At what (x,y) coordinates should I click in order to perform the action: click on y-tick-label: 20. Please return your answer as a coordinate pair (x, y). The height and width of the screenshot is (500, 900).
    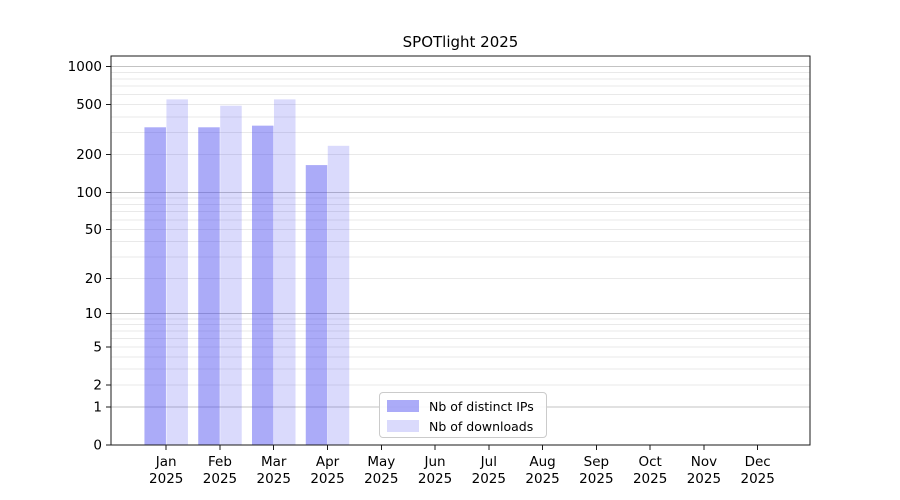
    Looking at the image, I should click on (93, 279).